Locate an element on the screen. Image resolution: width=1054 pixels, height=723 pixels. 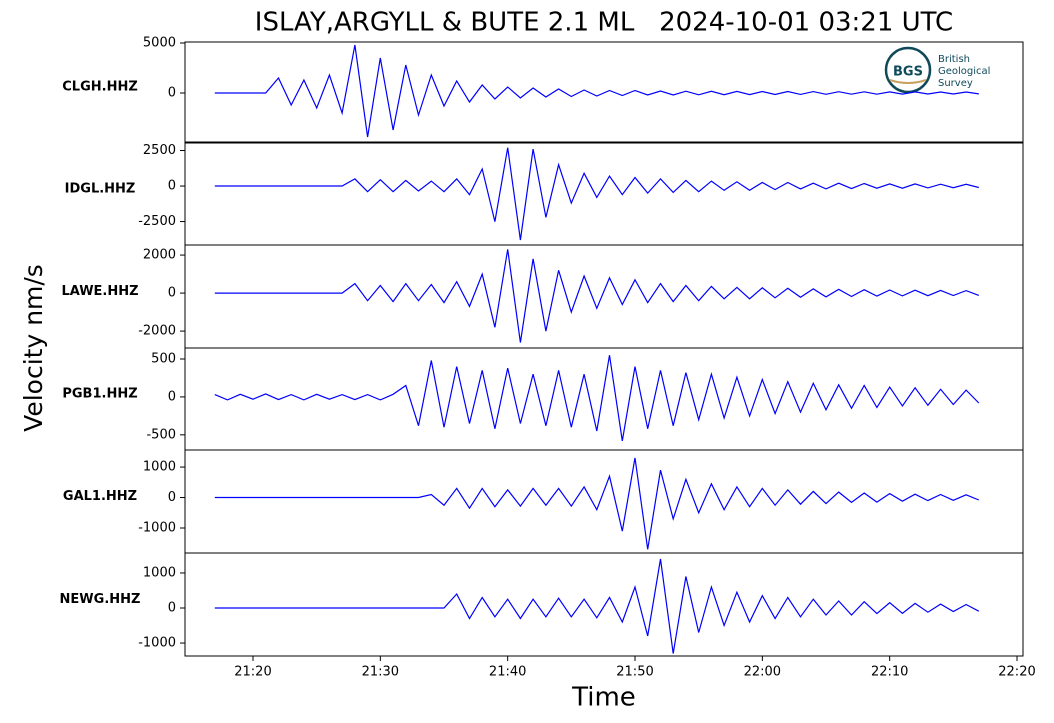
logo-text: Survey is located at coordinates (955, 83).